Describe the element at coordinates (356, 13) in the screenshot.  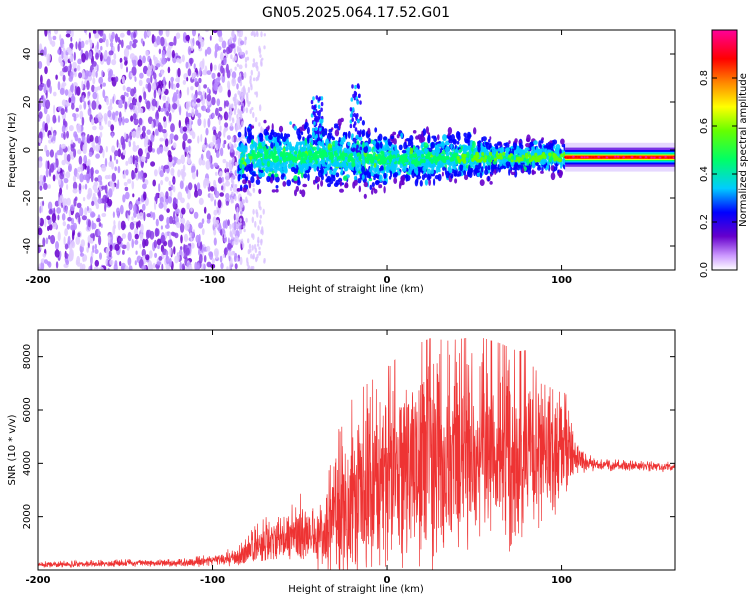
I see `figure-title: GN05.2025.064.17.52.G01` at that location.